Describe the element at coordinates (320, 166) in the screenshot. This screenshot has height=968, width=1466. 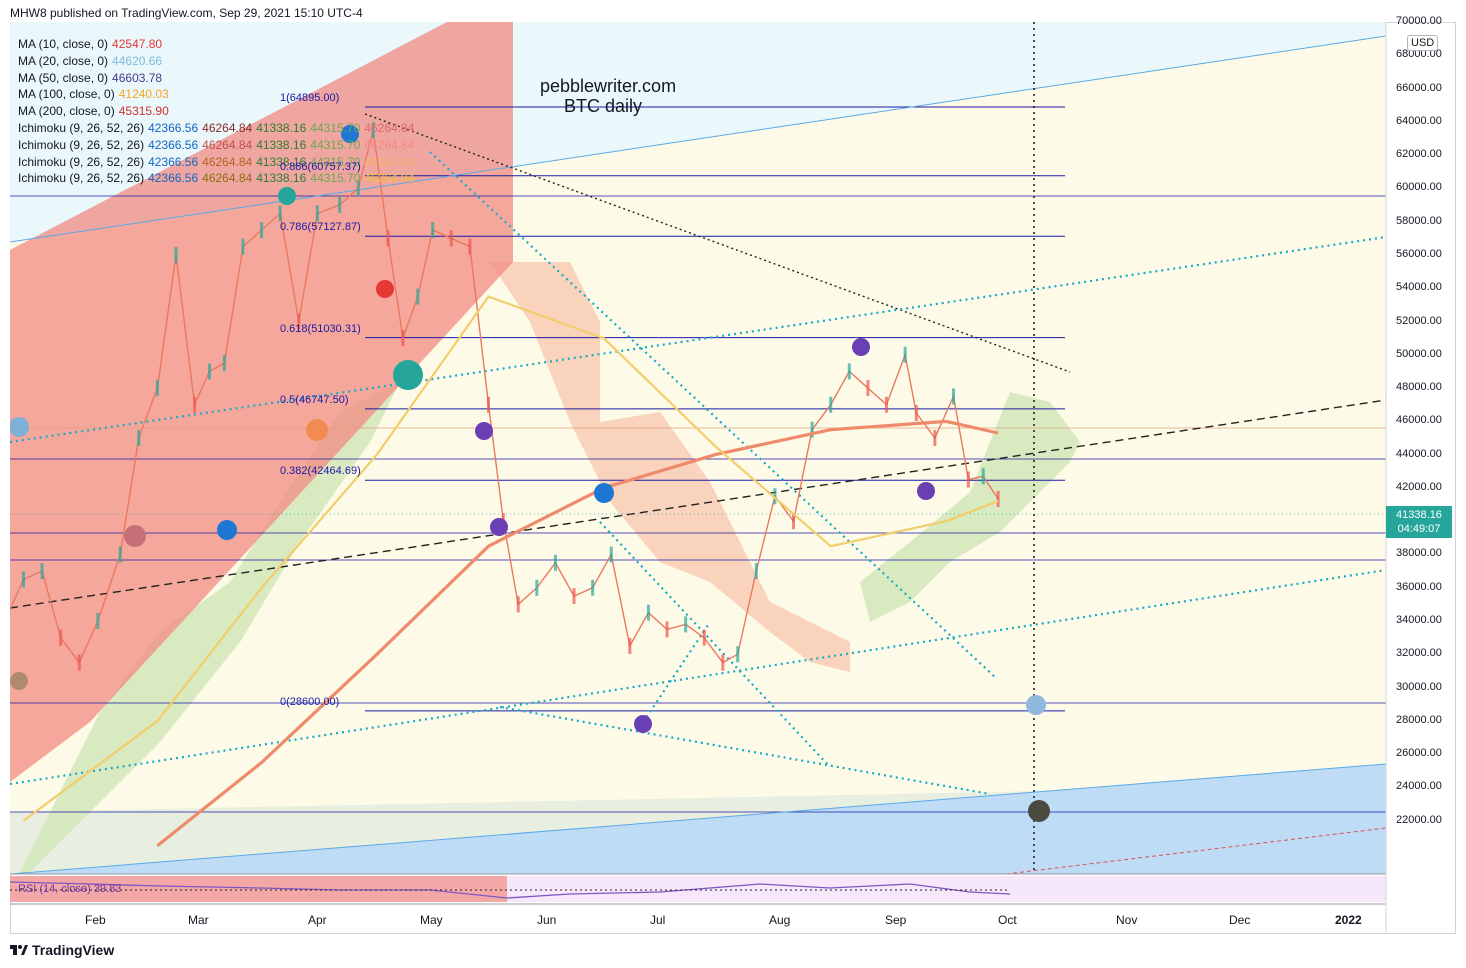
I see `fib-label: 0.886(60757.37)` at that location.